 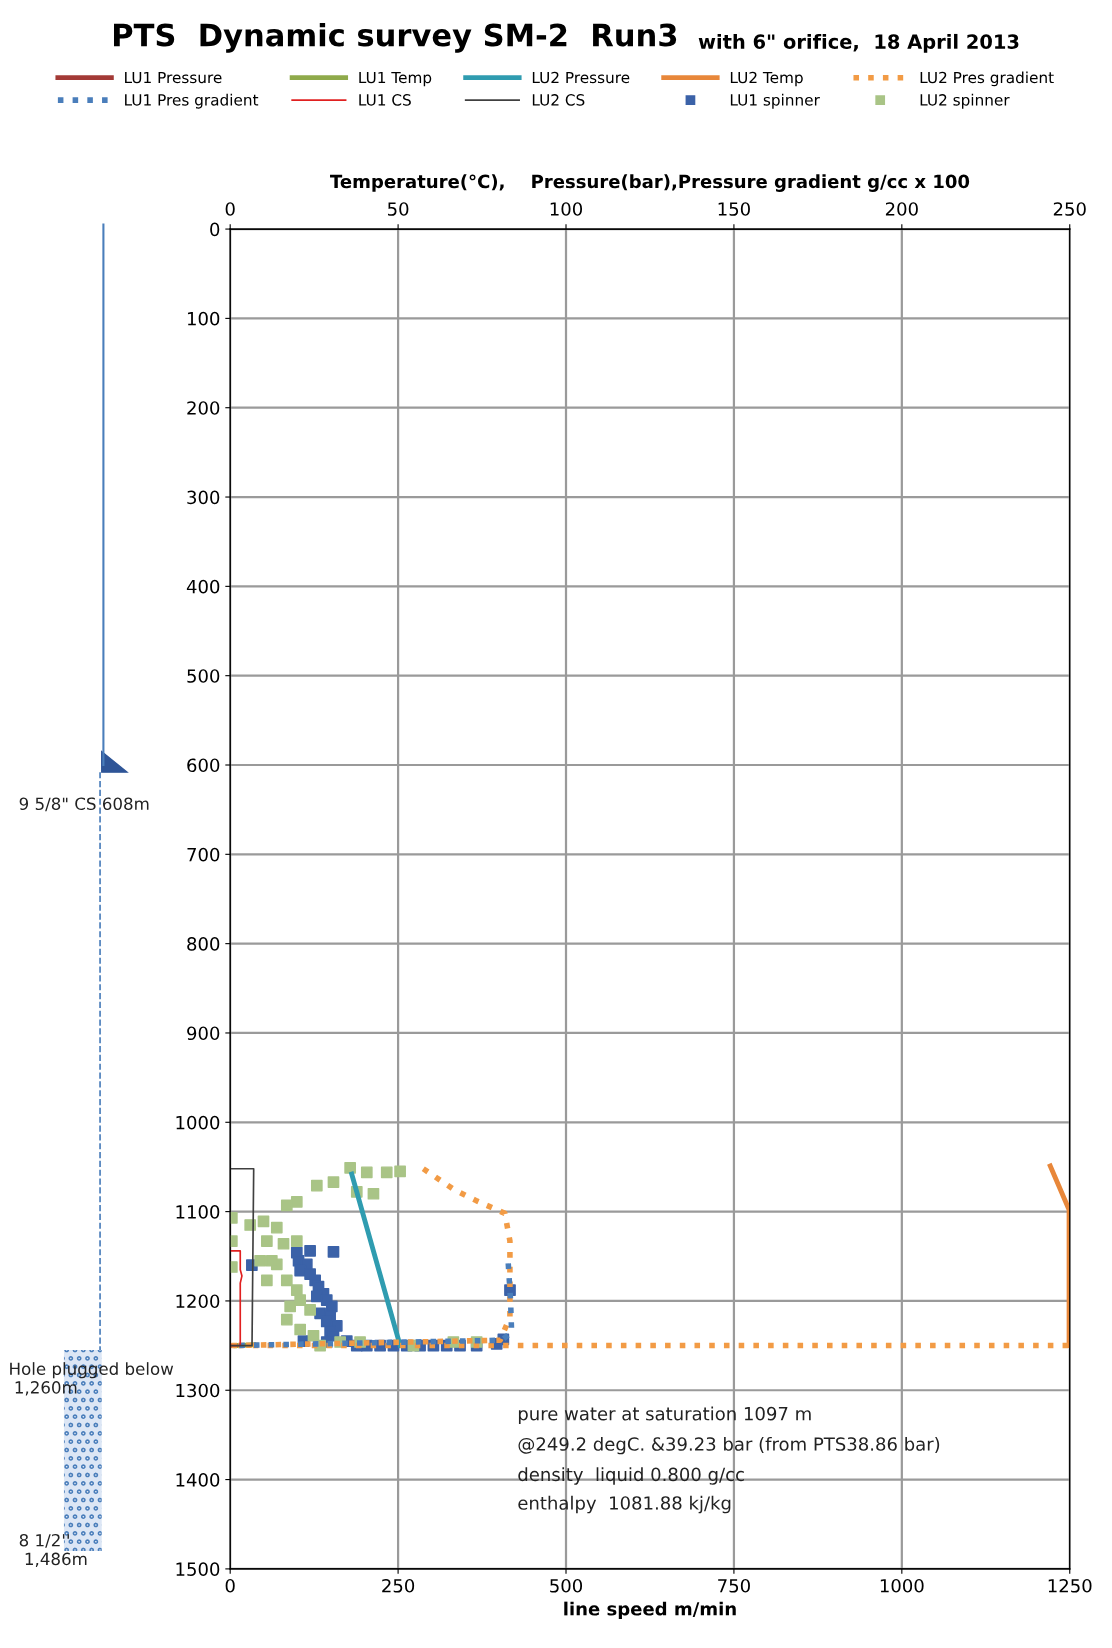 What do you see at coordinates (192, 101) in the screenshot?
I see `legend-label: LU1 Pres gradient` at bounding box center [192, 101].